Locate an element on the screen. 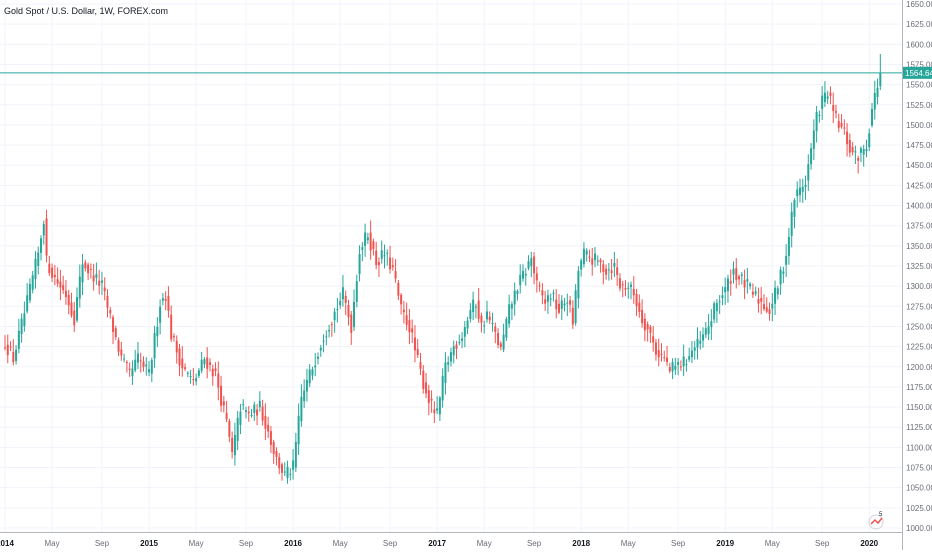 The width and height of the screenshot is (932, 555). y-tick-label: 1200.00 is located at coordinates (919, 367).